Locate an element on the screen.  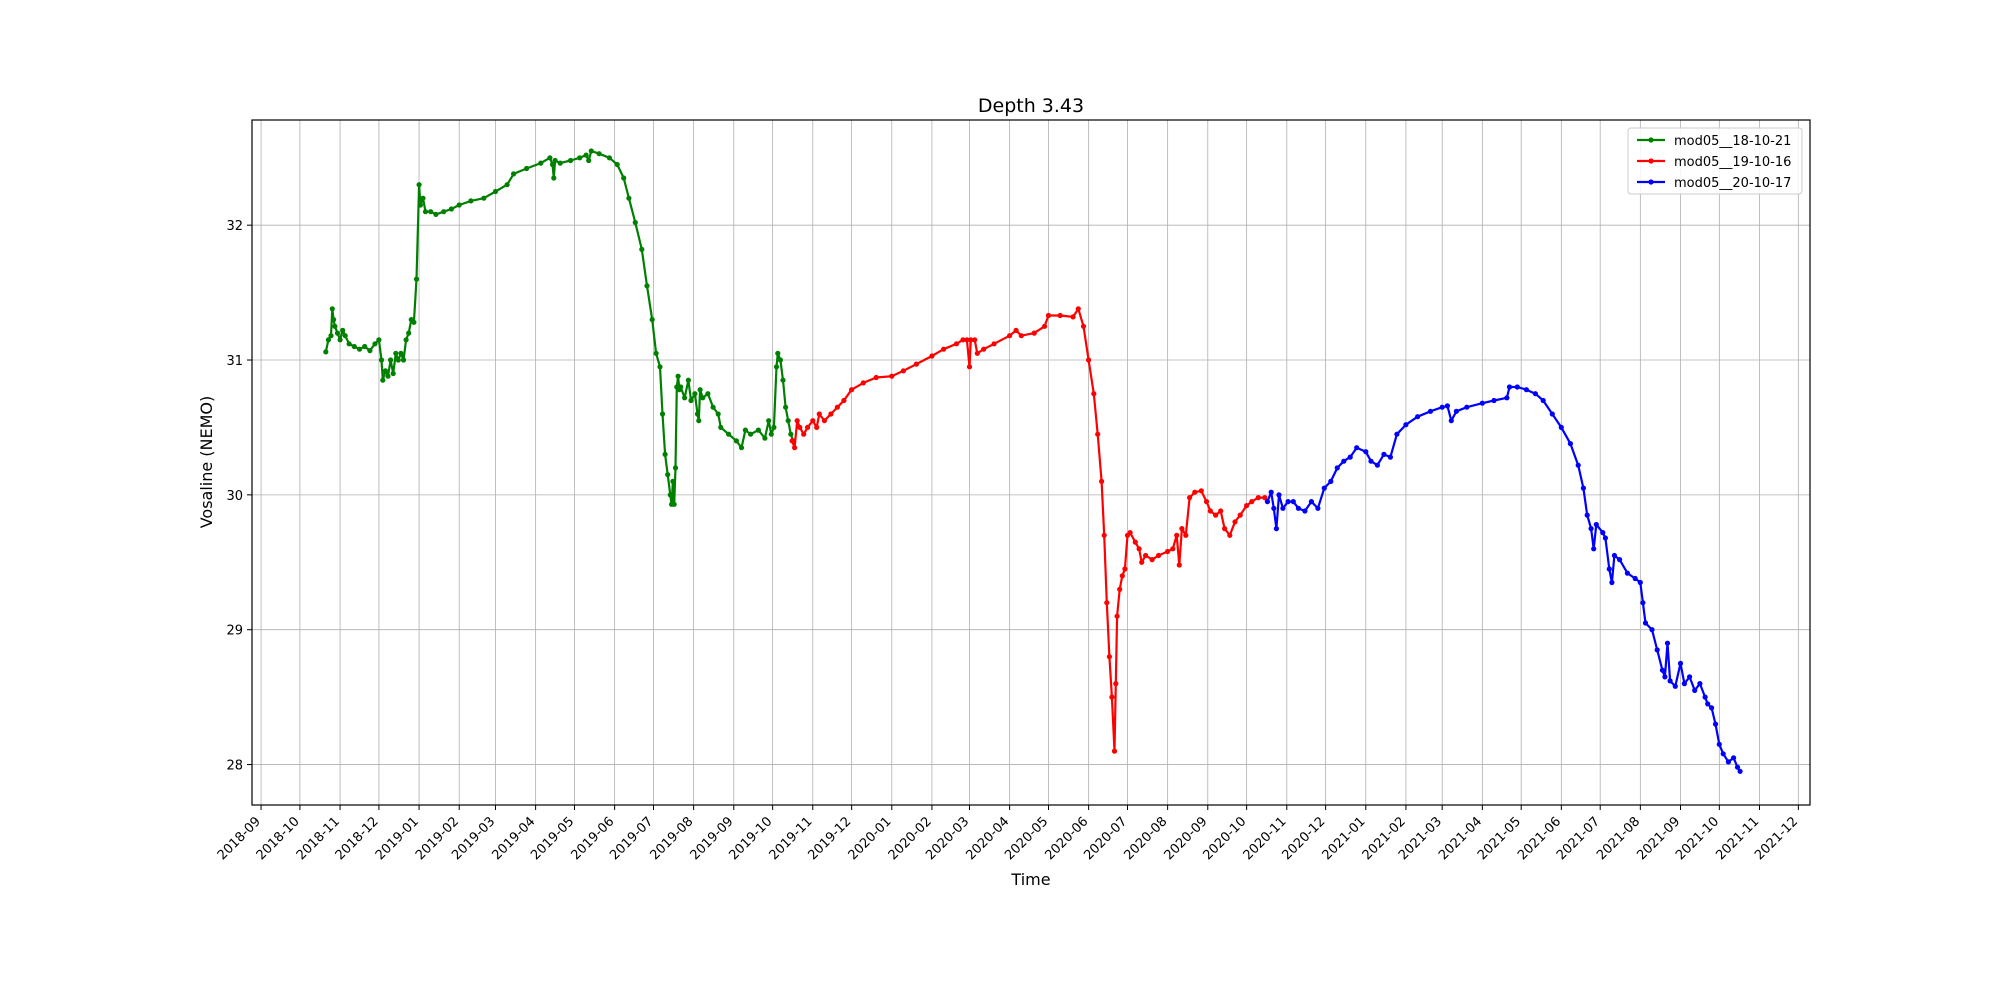
series-line is located at coordinates (1504, 578).